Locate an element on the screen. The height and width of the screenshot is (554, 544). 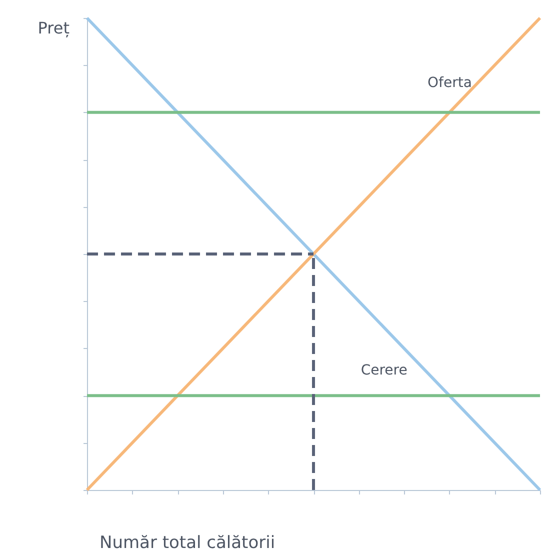
series-label: Oferta is located at coordinates (450, 83).